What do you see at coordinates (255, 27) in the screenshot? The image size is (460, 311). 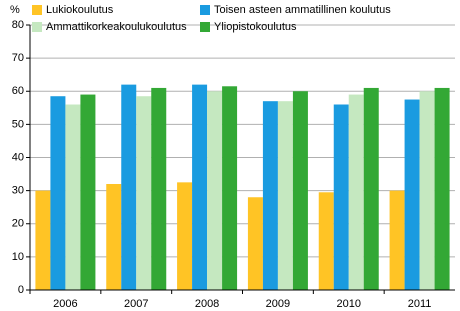 I see `legend-label: Yliopistokoulutus` at bounding box center [255, 27].